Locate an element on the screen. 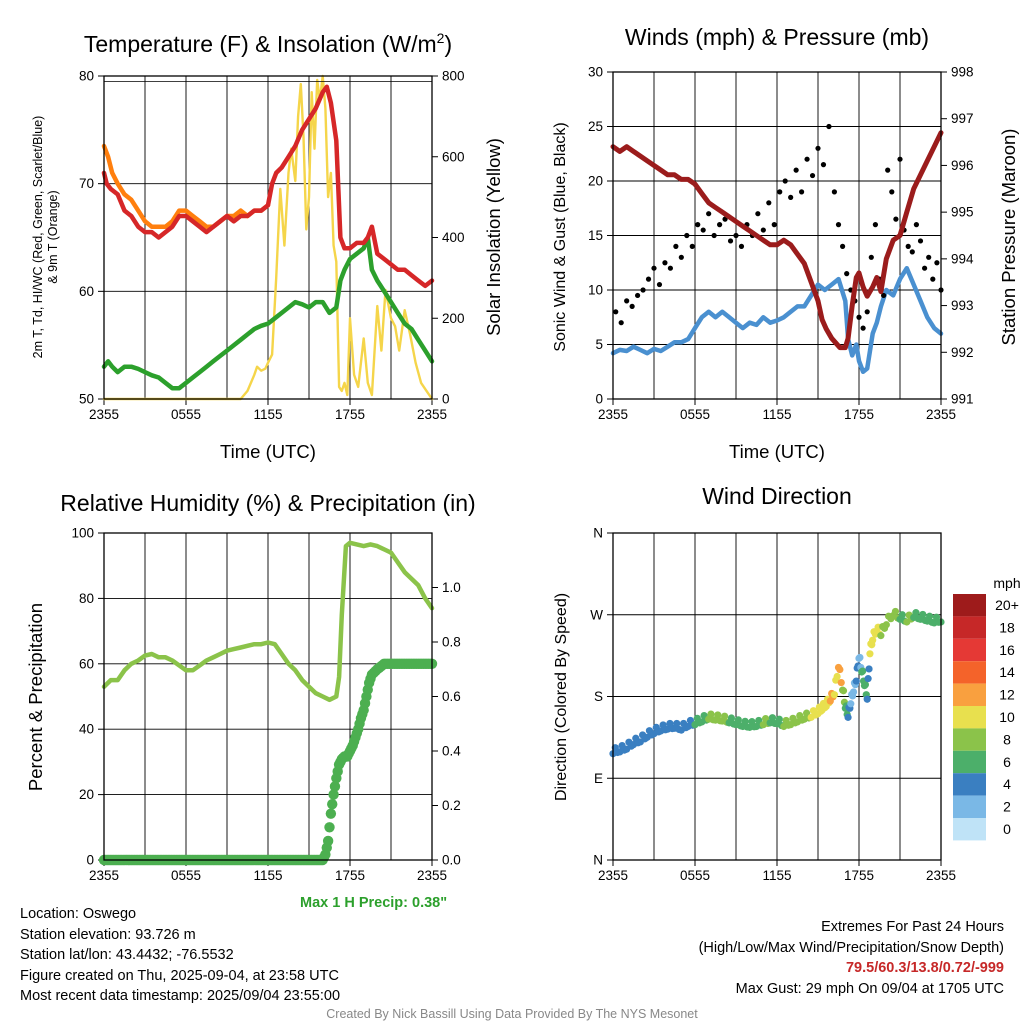  y2-tick-label: 995 is located at coordinates (962, 212).